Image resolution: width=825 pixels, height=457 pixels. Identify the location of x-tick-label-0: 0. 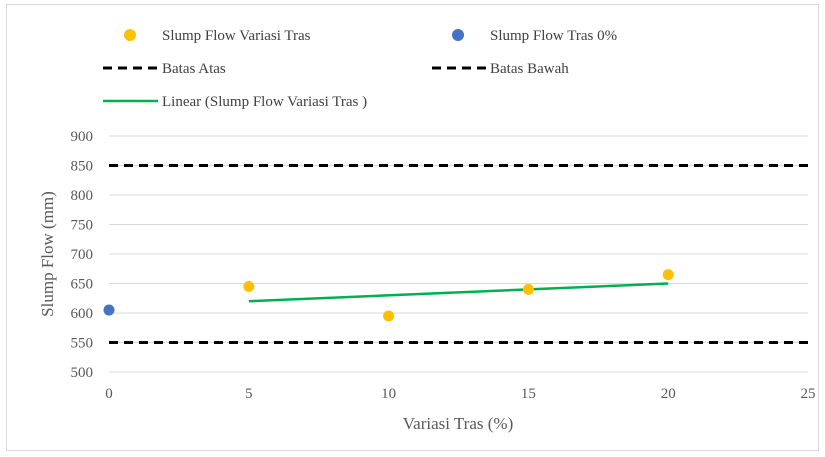
(109, 394).